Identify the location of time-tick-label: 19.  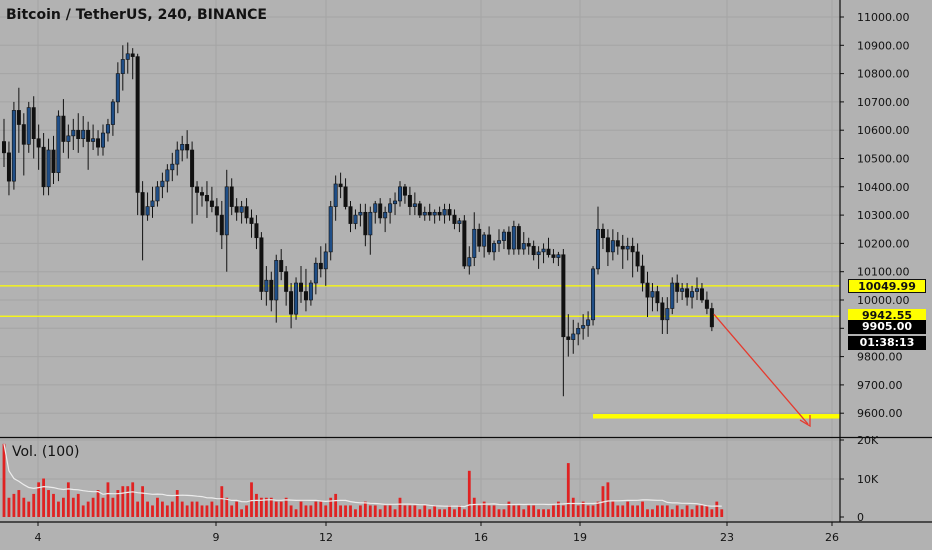
(580, 537).